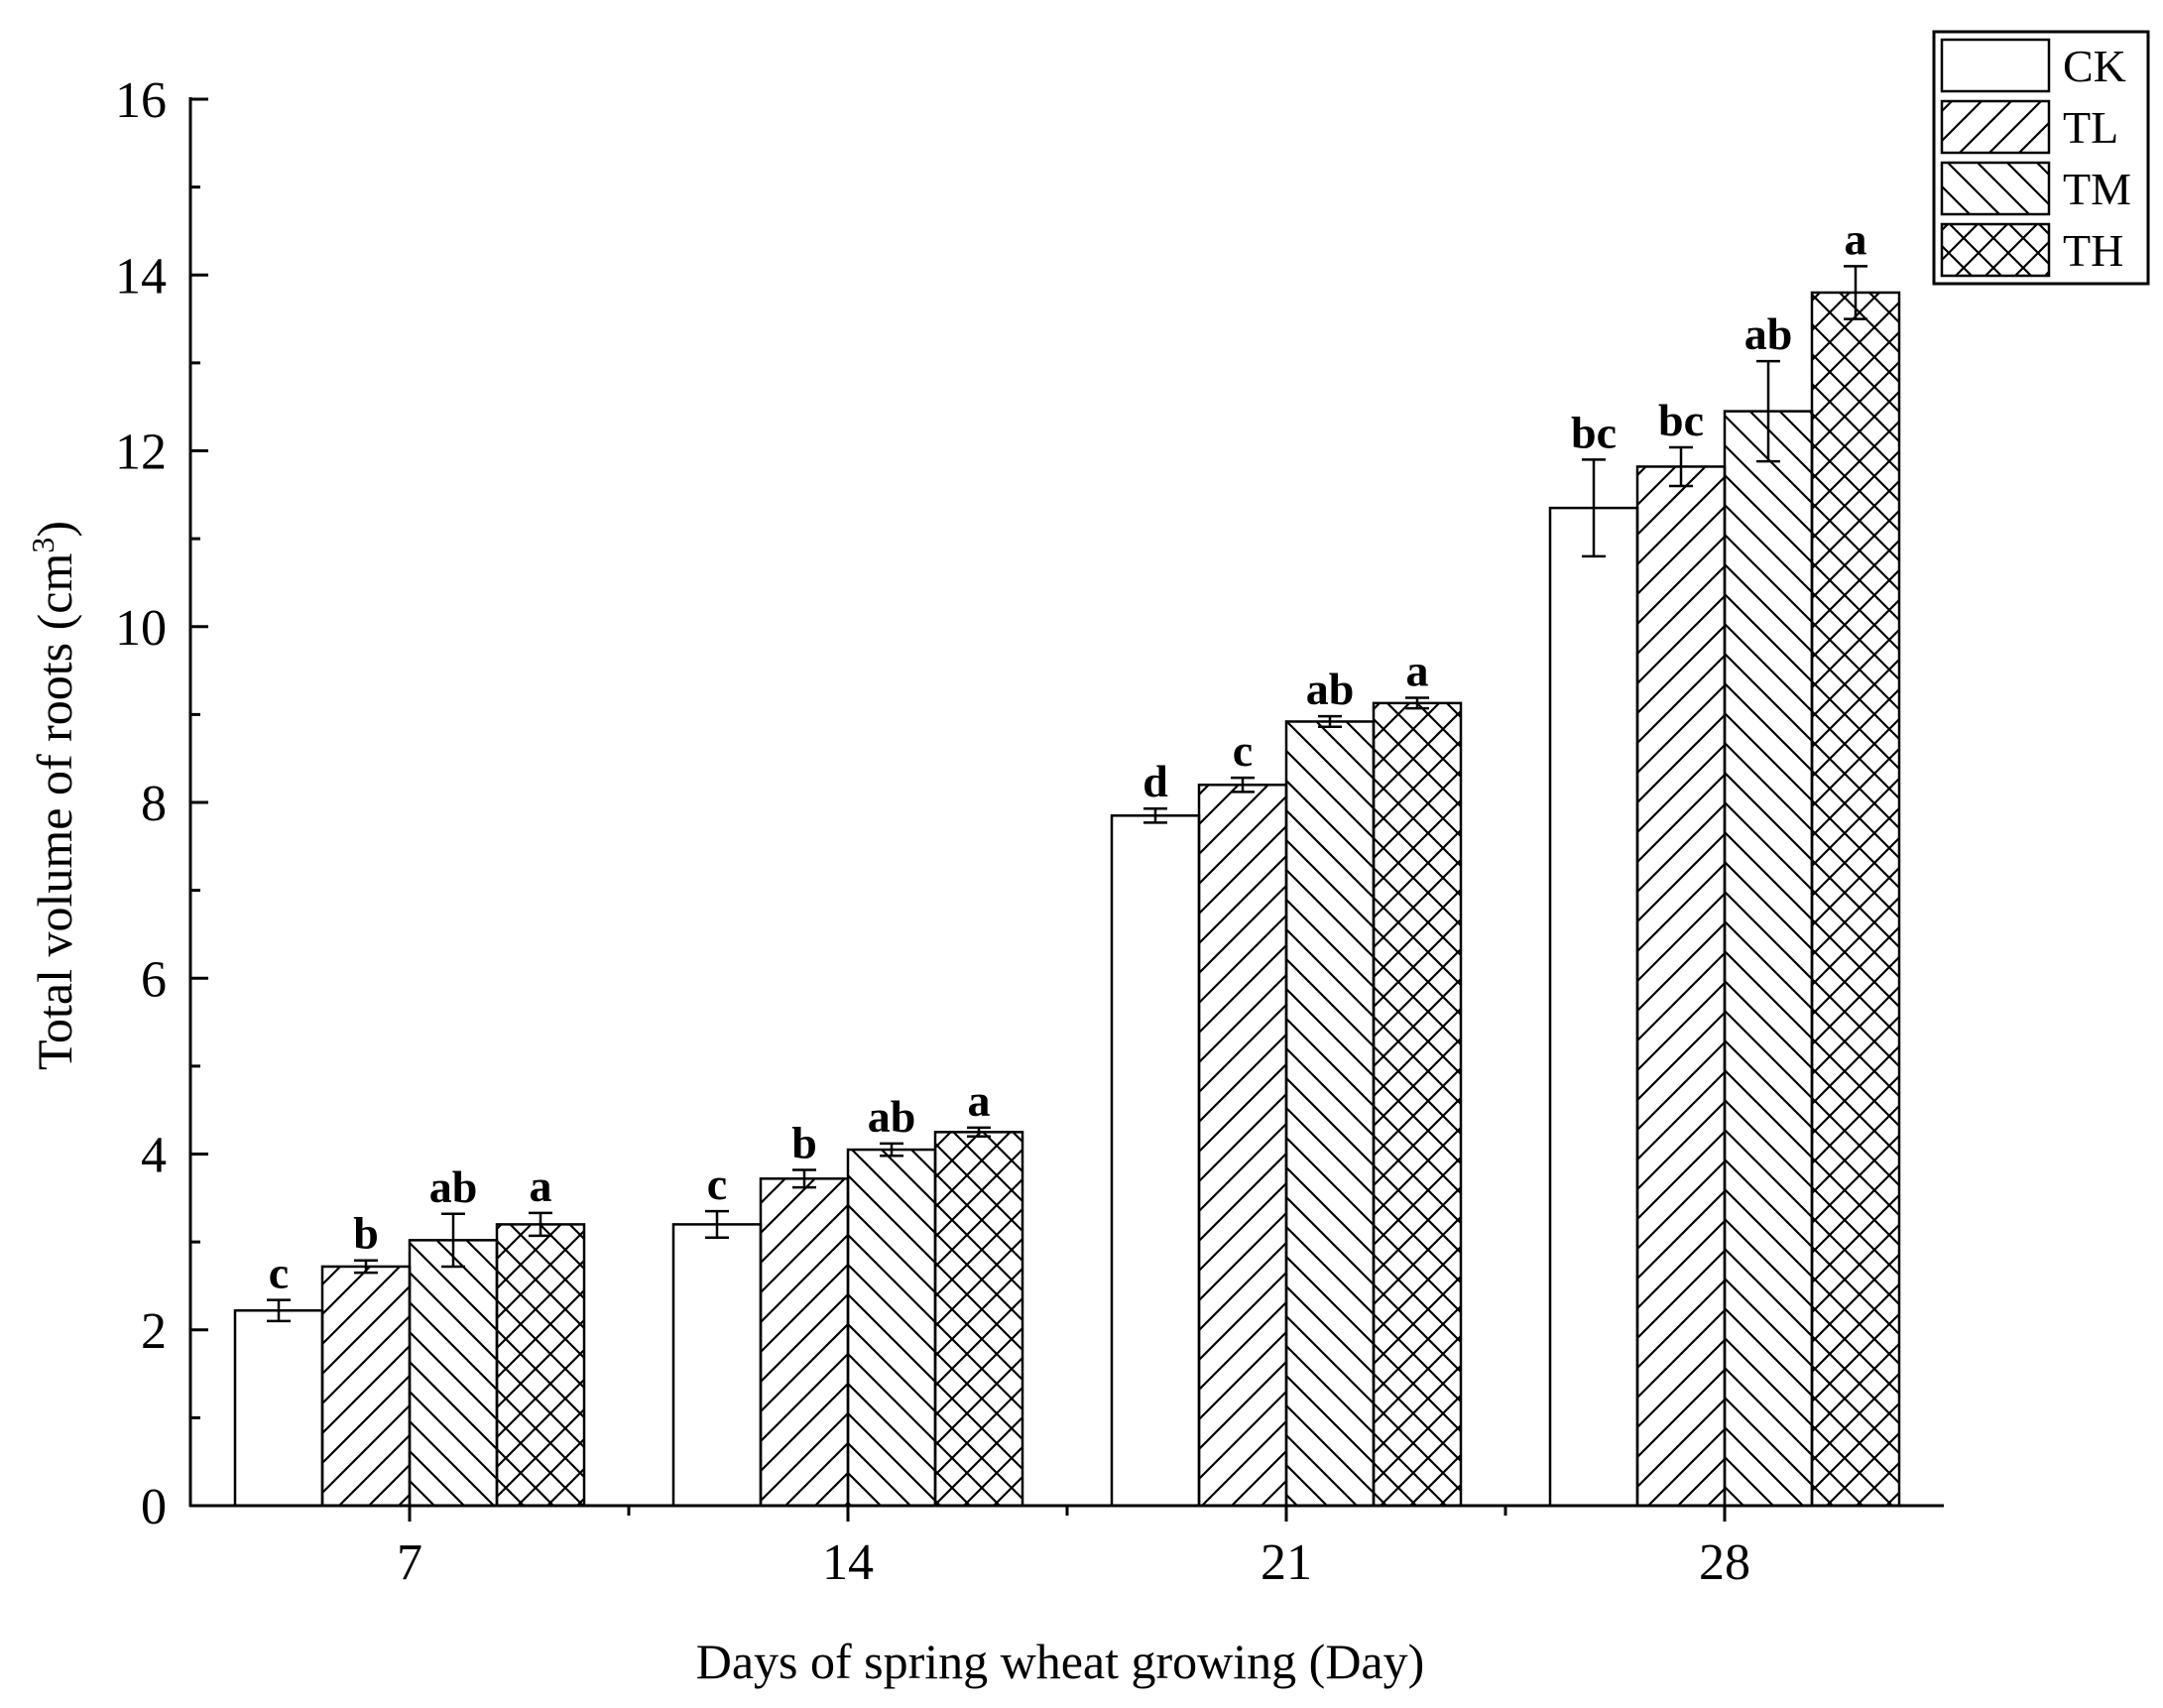 The width and height of the screenshot is (2163, 1708). What do you see at coordinates (848, 1562) in the screenshot?
I see `x-tick-label: 14` at bounding box center [848, 1562].